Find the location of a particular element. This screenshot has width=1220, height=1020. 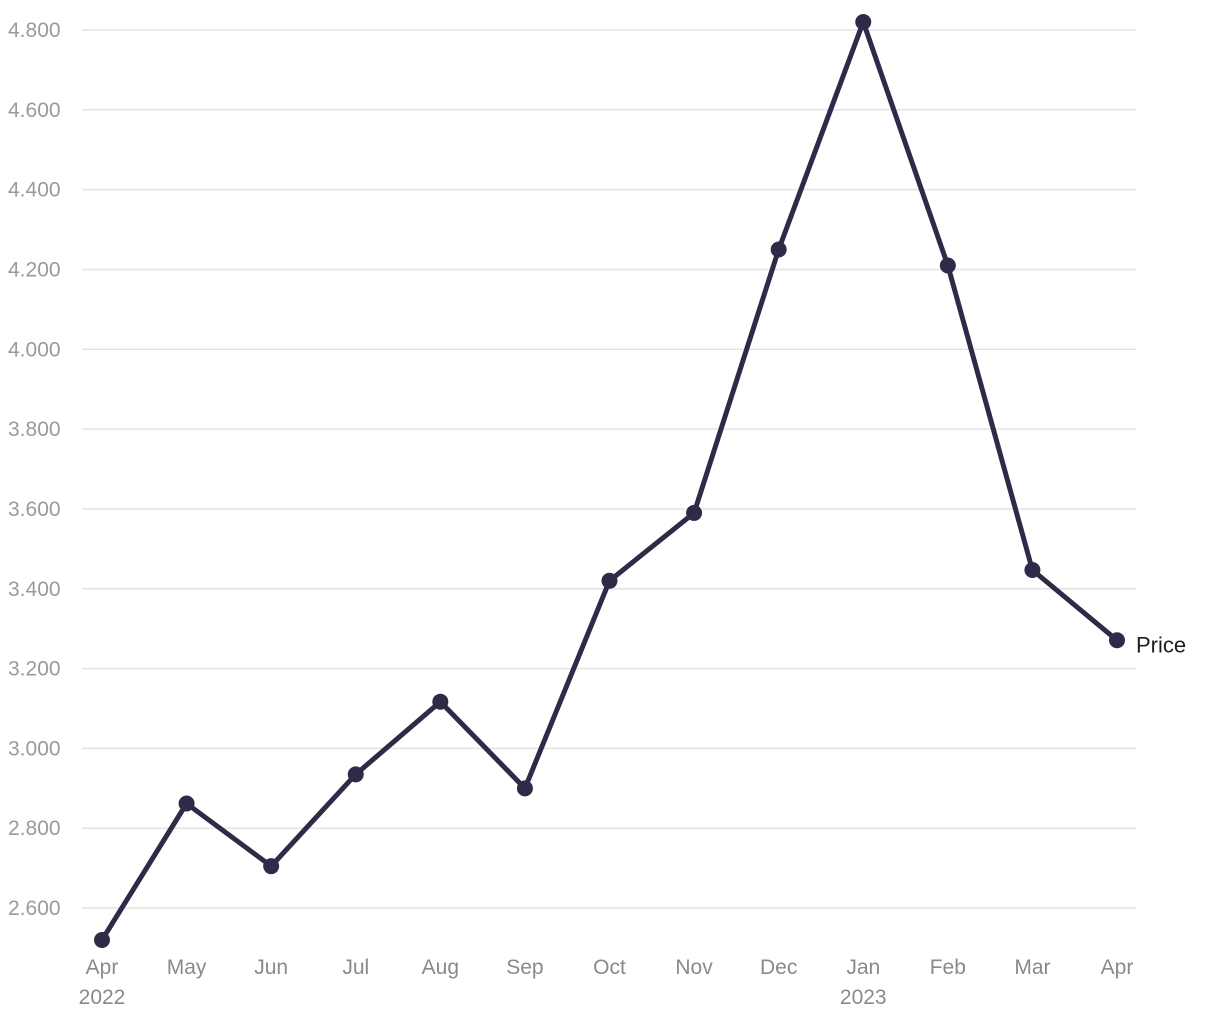

y-tick-label: 3.400 is located at coordinates (34, 589).